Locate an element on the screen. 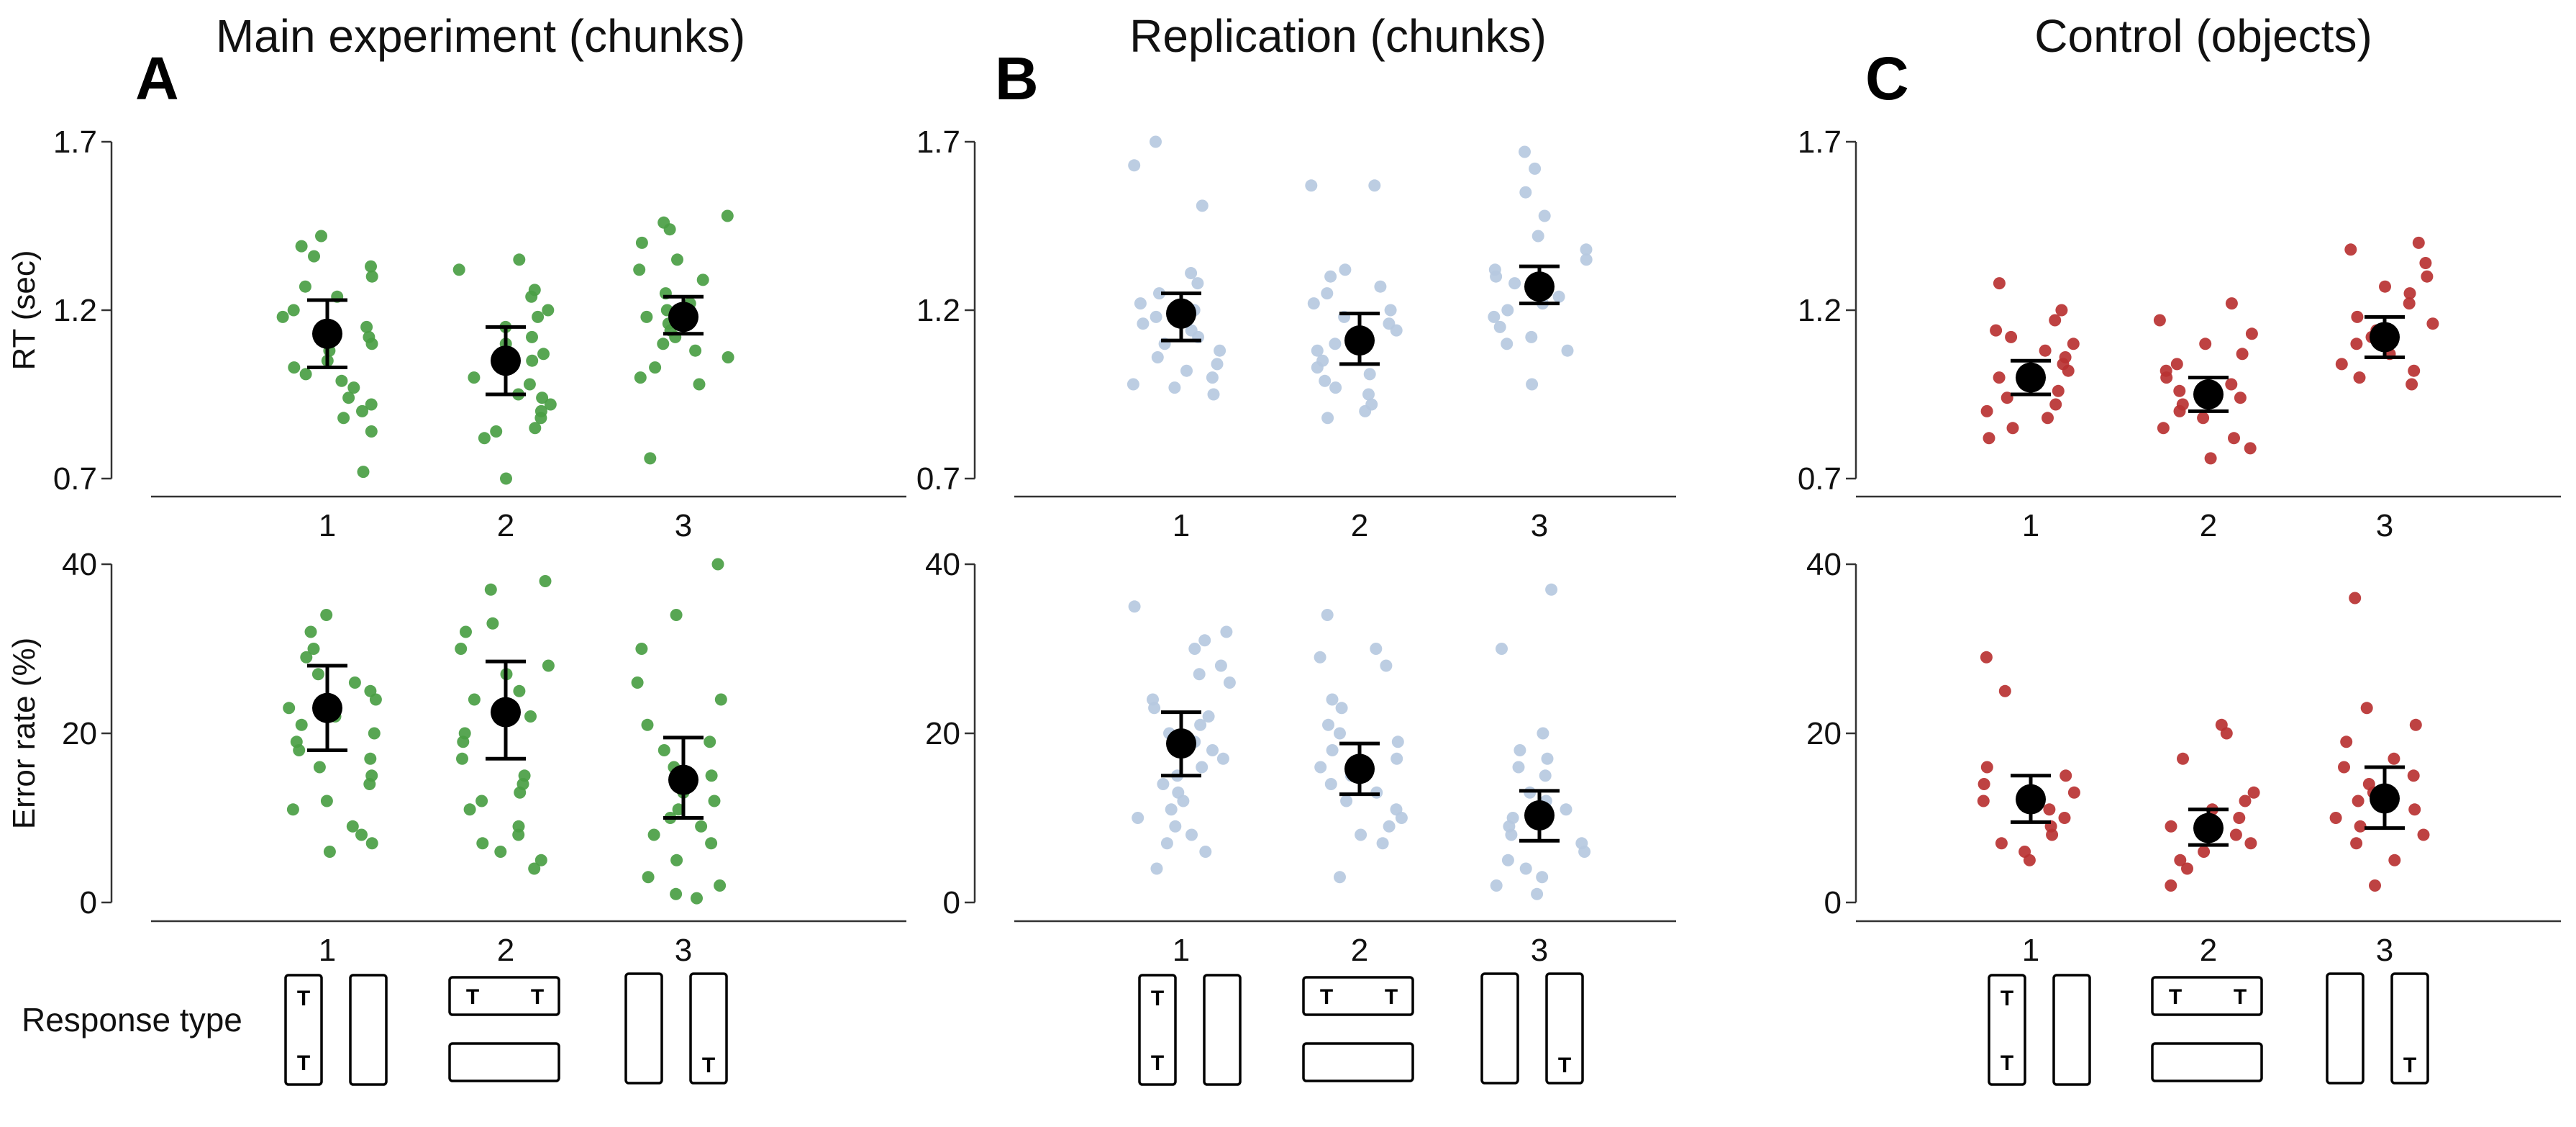 This screenshot has height=1127, width=2576. x-tick-label: 3 is located at coordinates (2384, 950).